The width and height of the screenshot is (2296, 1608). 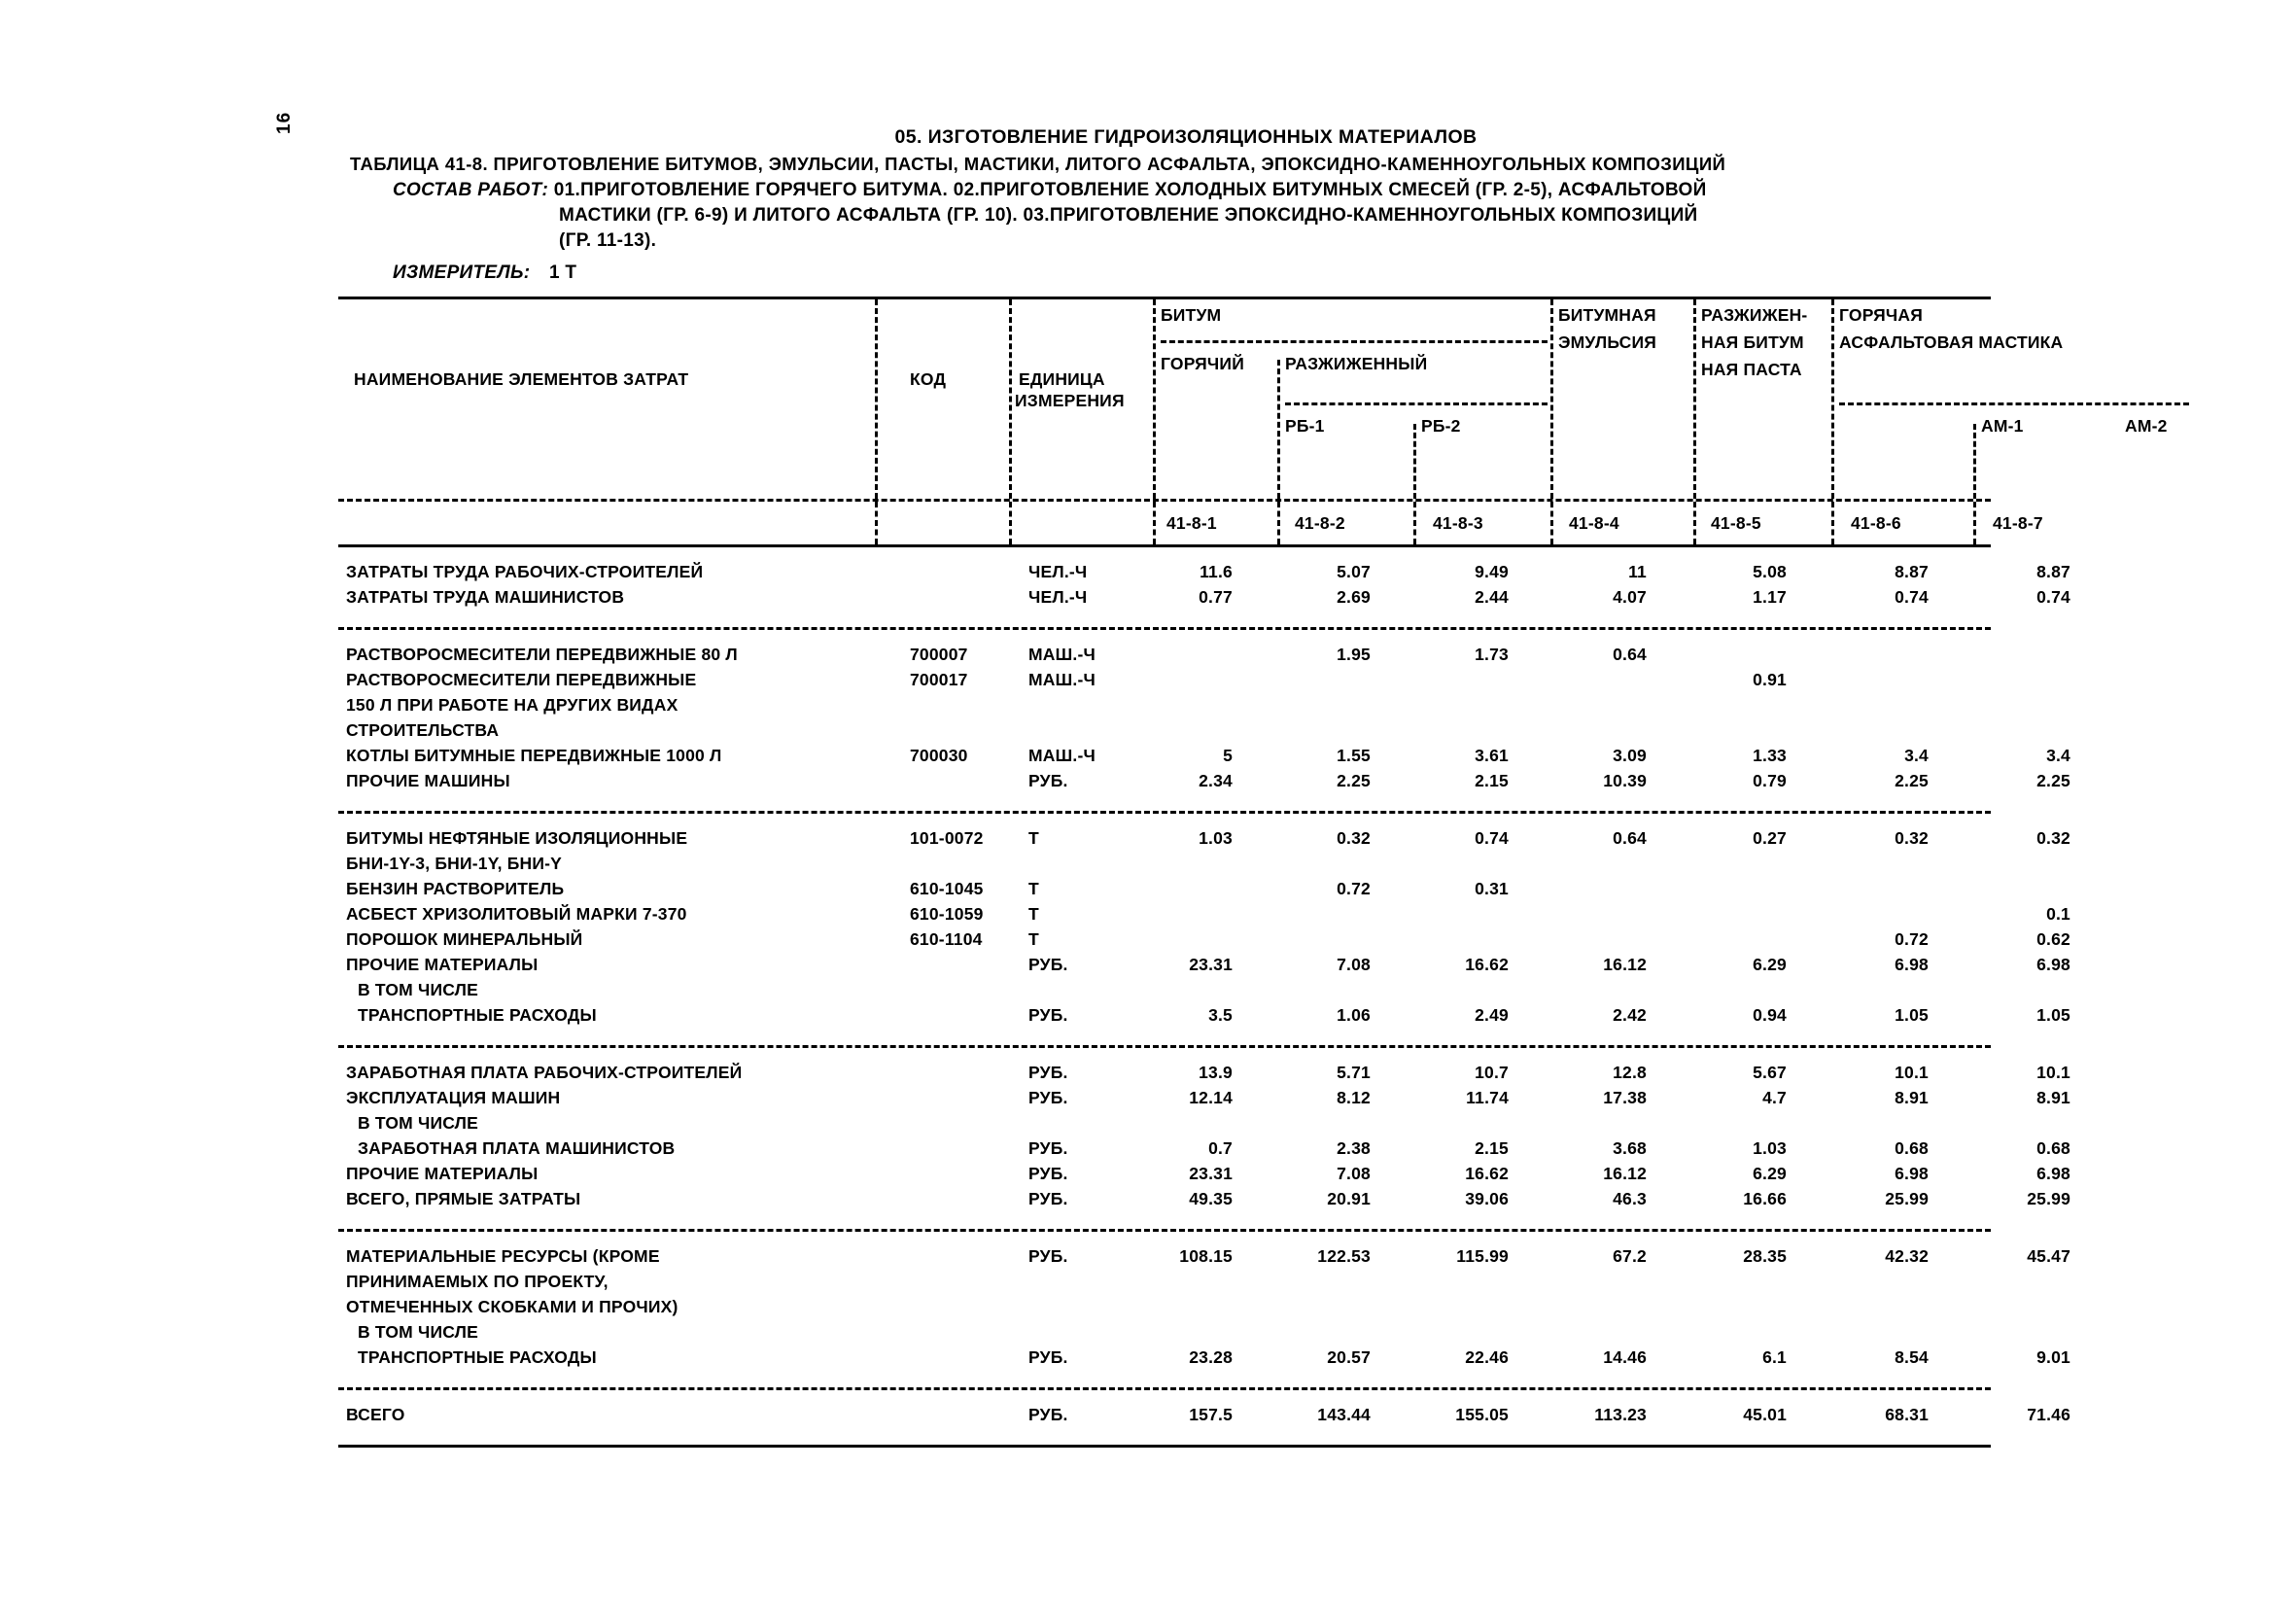 I want to click on cell-value: 11.74, so click(x=1487, y=1097).